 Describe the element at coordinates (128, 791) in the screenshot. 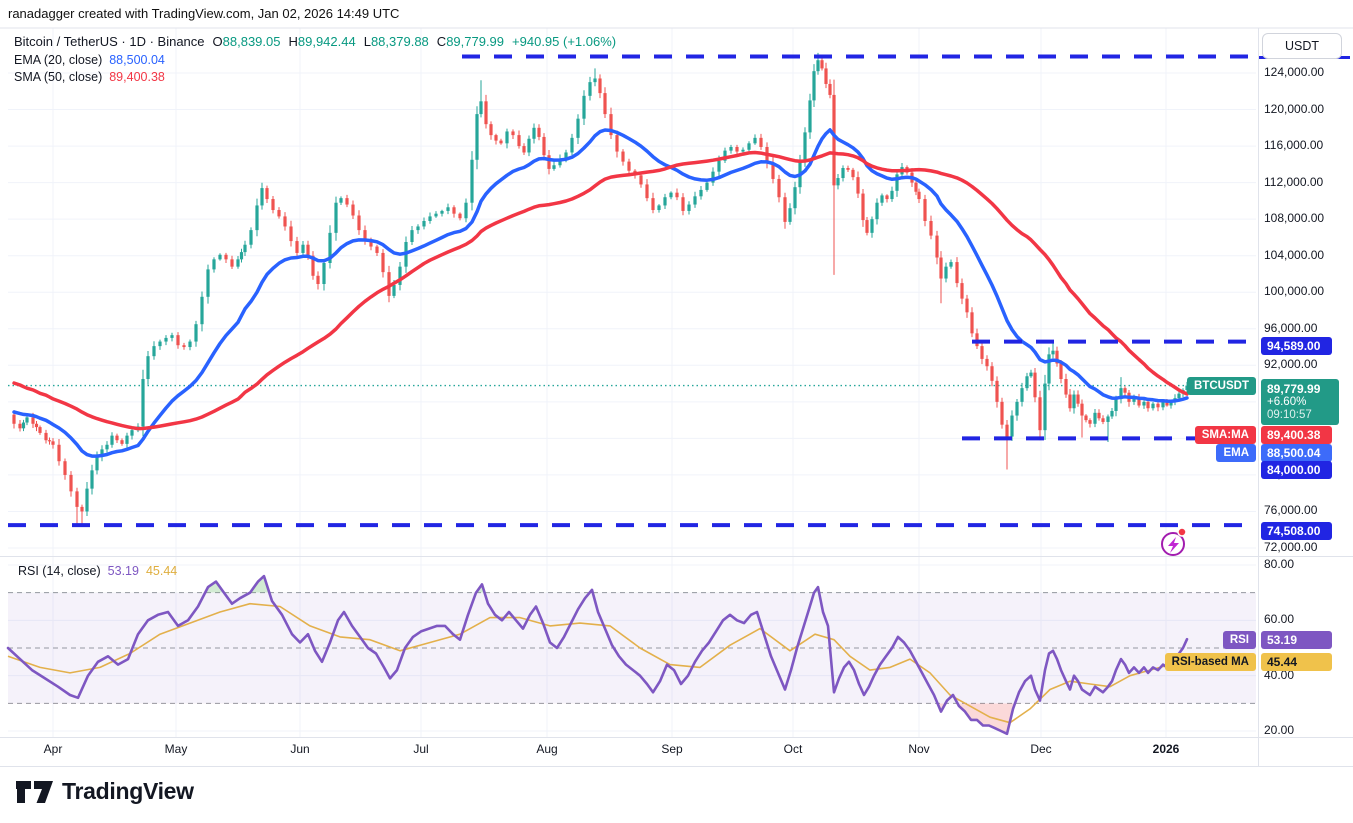

I see `tradingview-logo-text: TradingView` at that location.